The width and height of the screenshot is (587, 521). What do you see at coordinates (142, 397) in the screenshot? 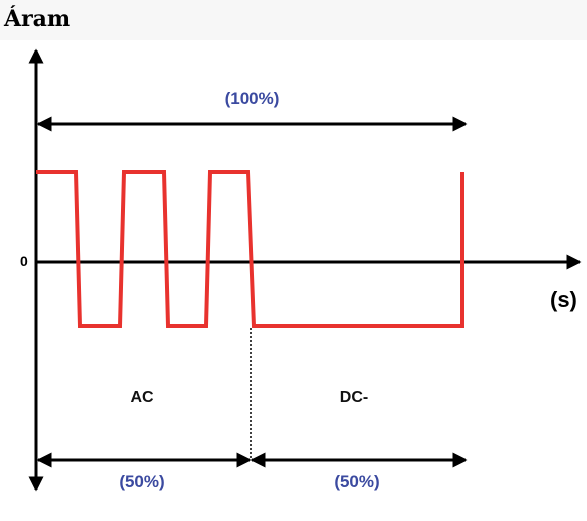
I see `ac-label: AC` at bounding box center [142, 397].